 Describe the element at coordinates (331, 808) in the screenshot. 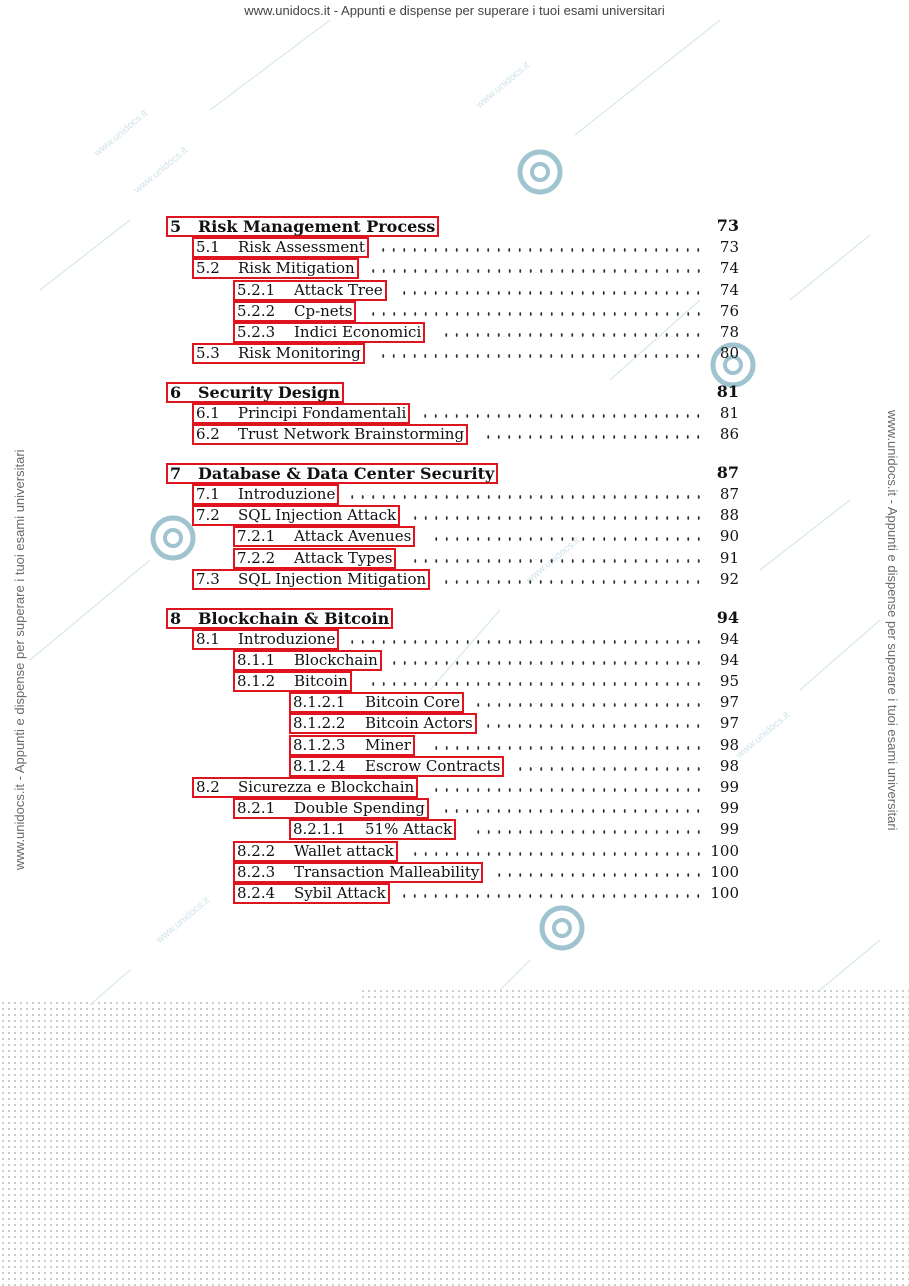

I see `toc-entry-label: 8.2.1 Double Spending` at that location.